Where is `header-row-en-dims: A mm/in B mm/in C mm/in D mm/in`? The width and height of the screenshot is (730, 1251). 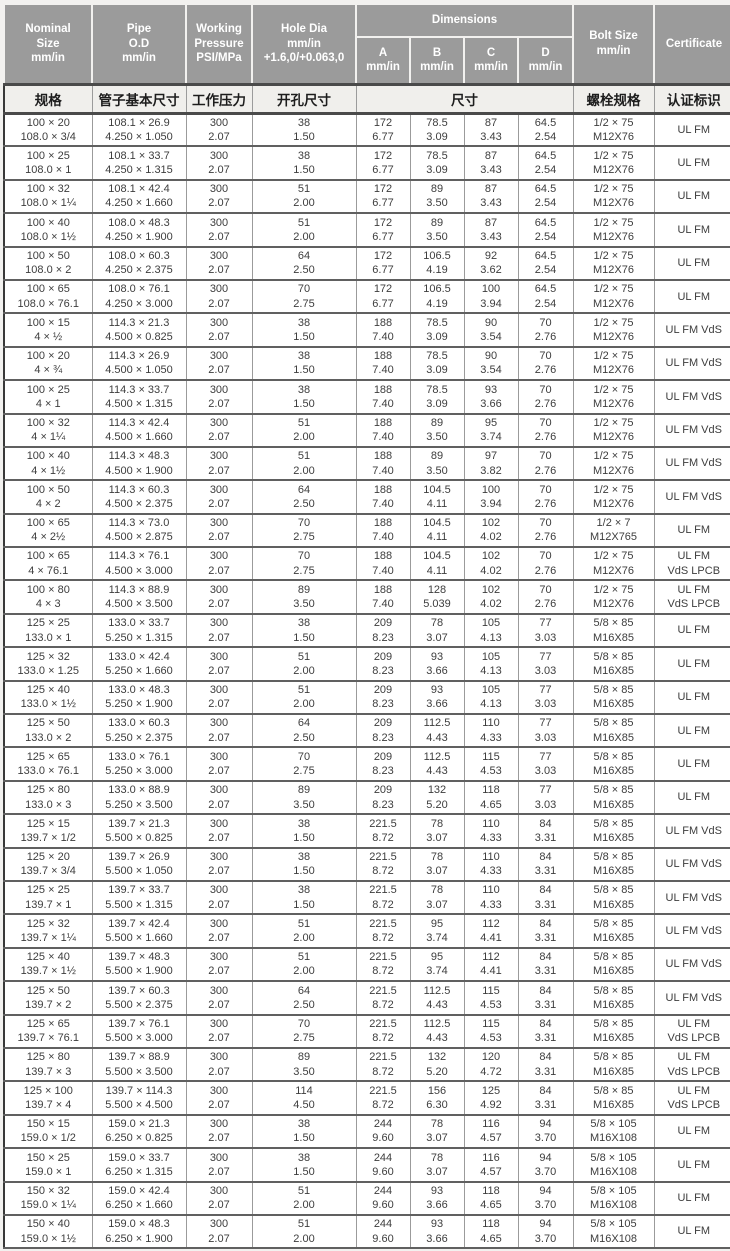 header-row-en-dims: A mm/in B mm/in C mm/in D mm/in is located at coordinates (367, 60).